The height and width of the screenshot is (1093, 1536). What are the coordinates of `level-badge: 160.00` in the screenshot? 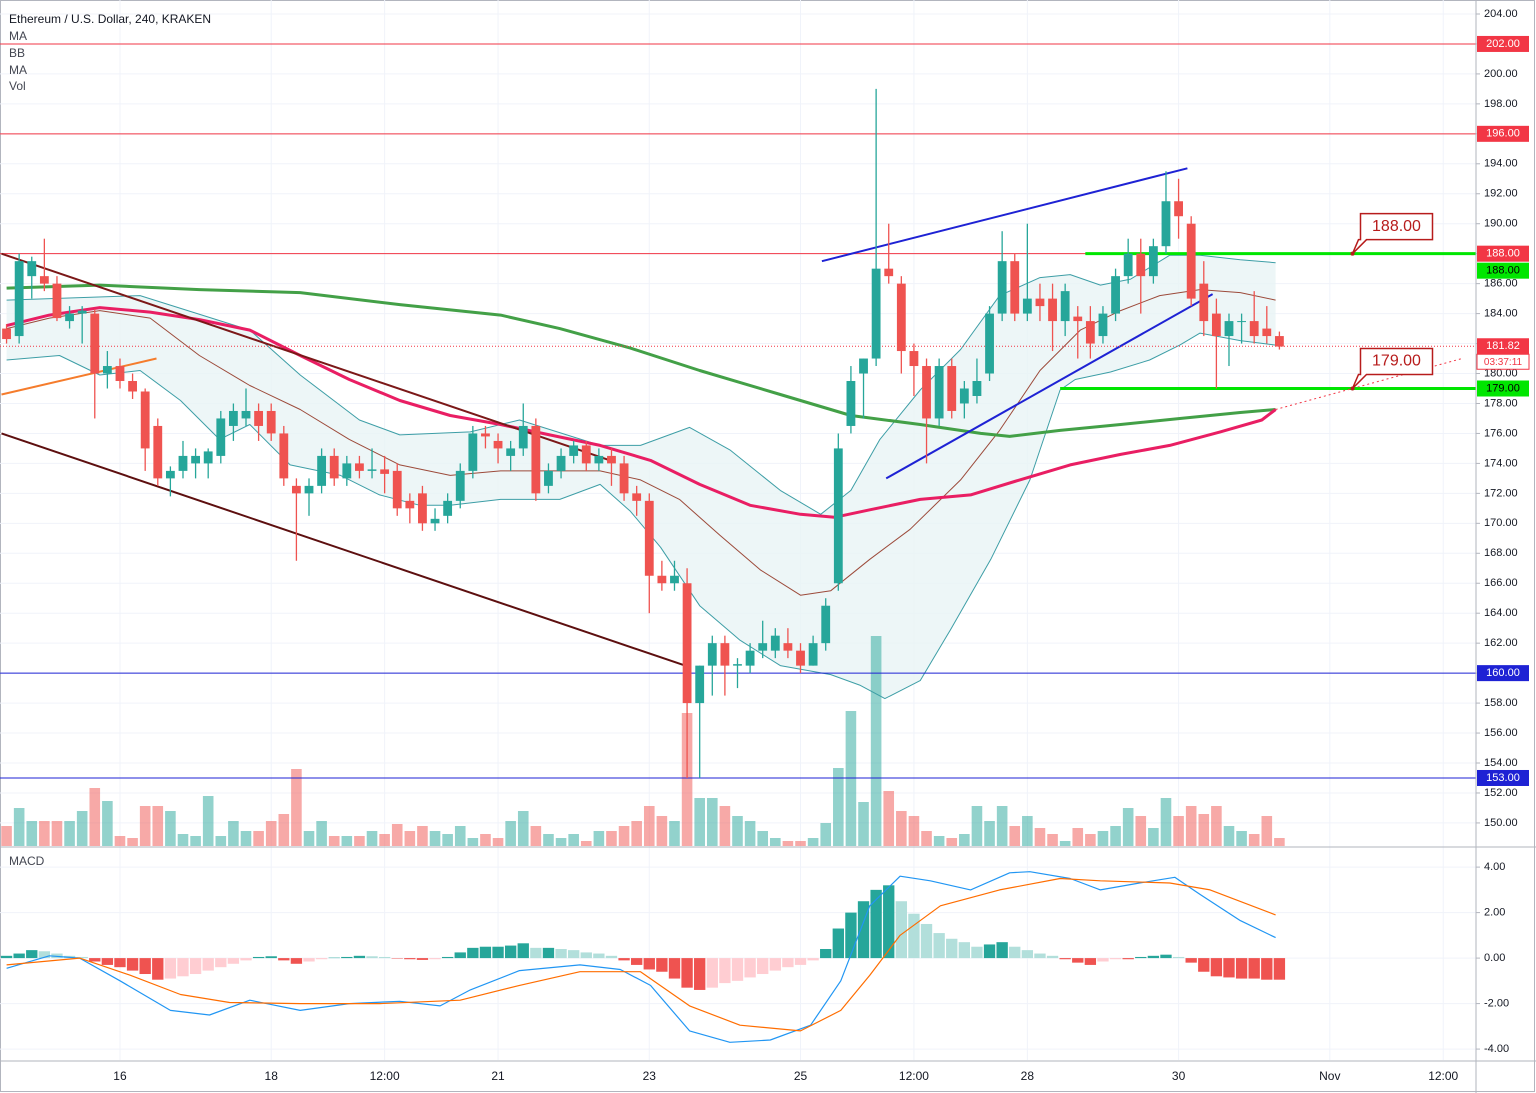 It's located at (1503, 673).